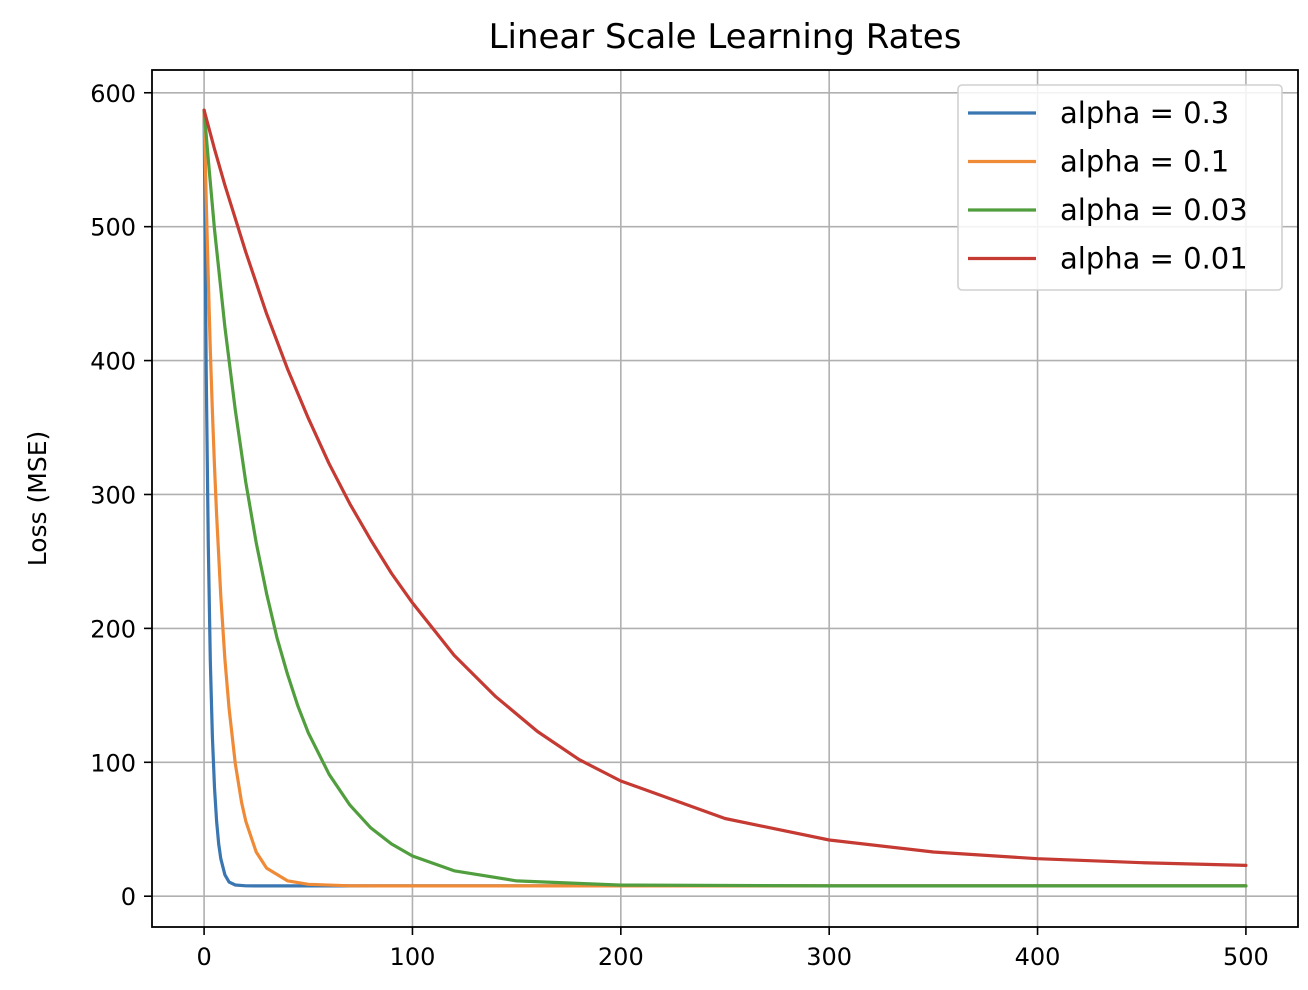 The height and width of the screenshot is (990, 1308). What do you see at coordinates (1246, 957) in the screenshot?
I see `x-tick-label: 500` at bounding box center [1246, 957].